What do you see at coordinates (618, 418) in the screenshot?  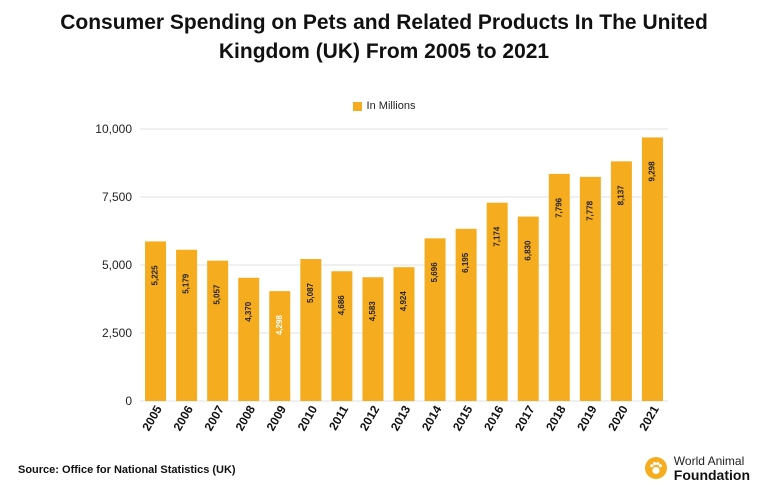 I see `x-tick-label: 2020` at bounding box center [618, 418].